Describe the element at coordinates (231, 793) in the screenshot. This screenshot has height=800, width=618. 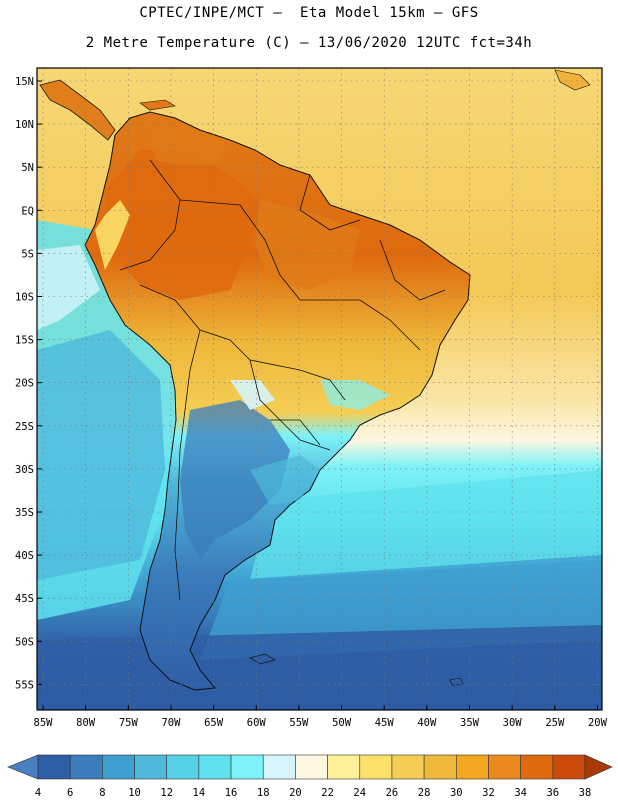
I see `colorbar-label: 16` at that location.